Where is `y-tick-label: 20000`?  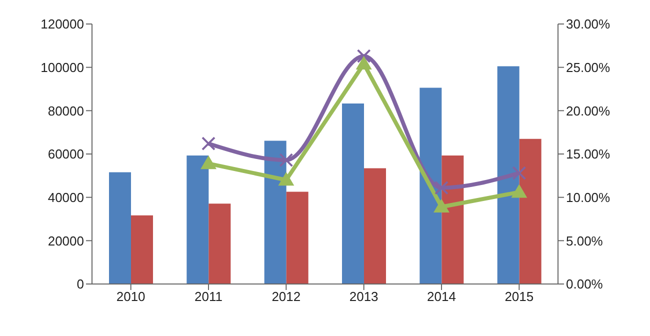
y-tick-label: 20000 is located at coordinates (66, 240).